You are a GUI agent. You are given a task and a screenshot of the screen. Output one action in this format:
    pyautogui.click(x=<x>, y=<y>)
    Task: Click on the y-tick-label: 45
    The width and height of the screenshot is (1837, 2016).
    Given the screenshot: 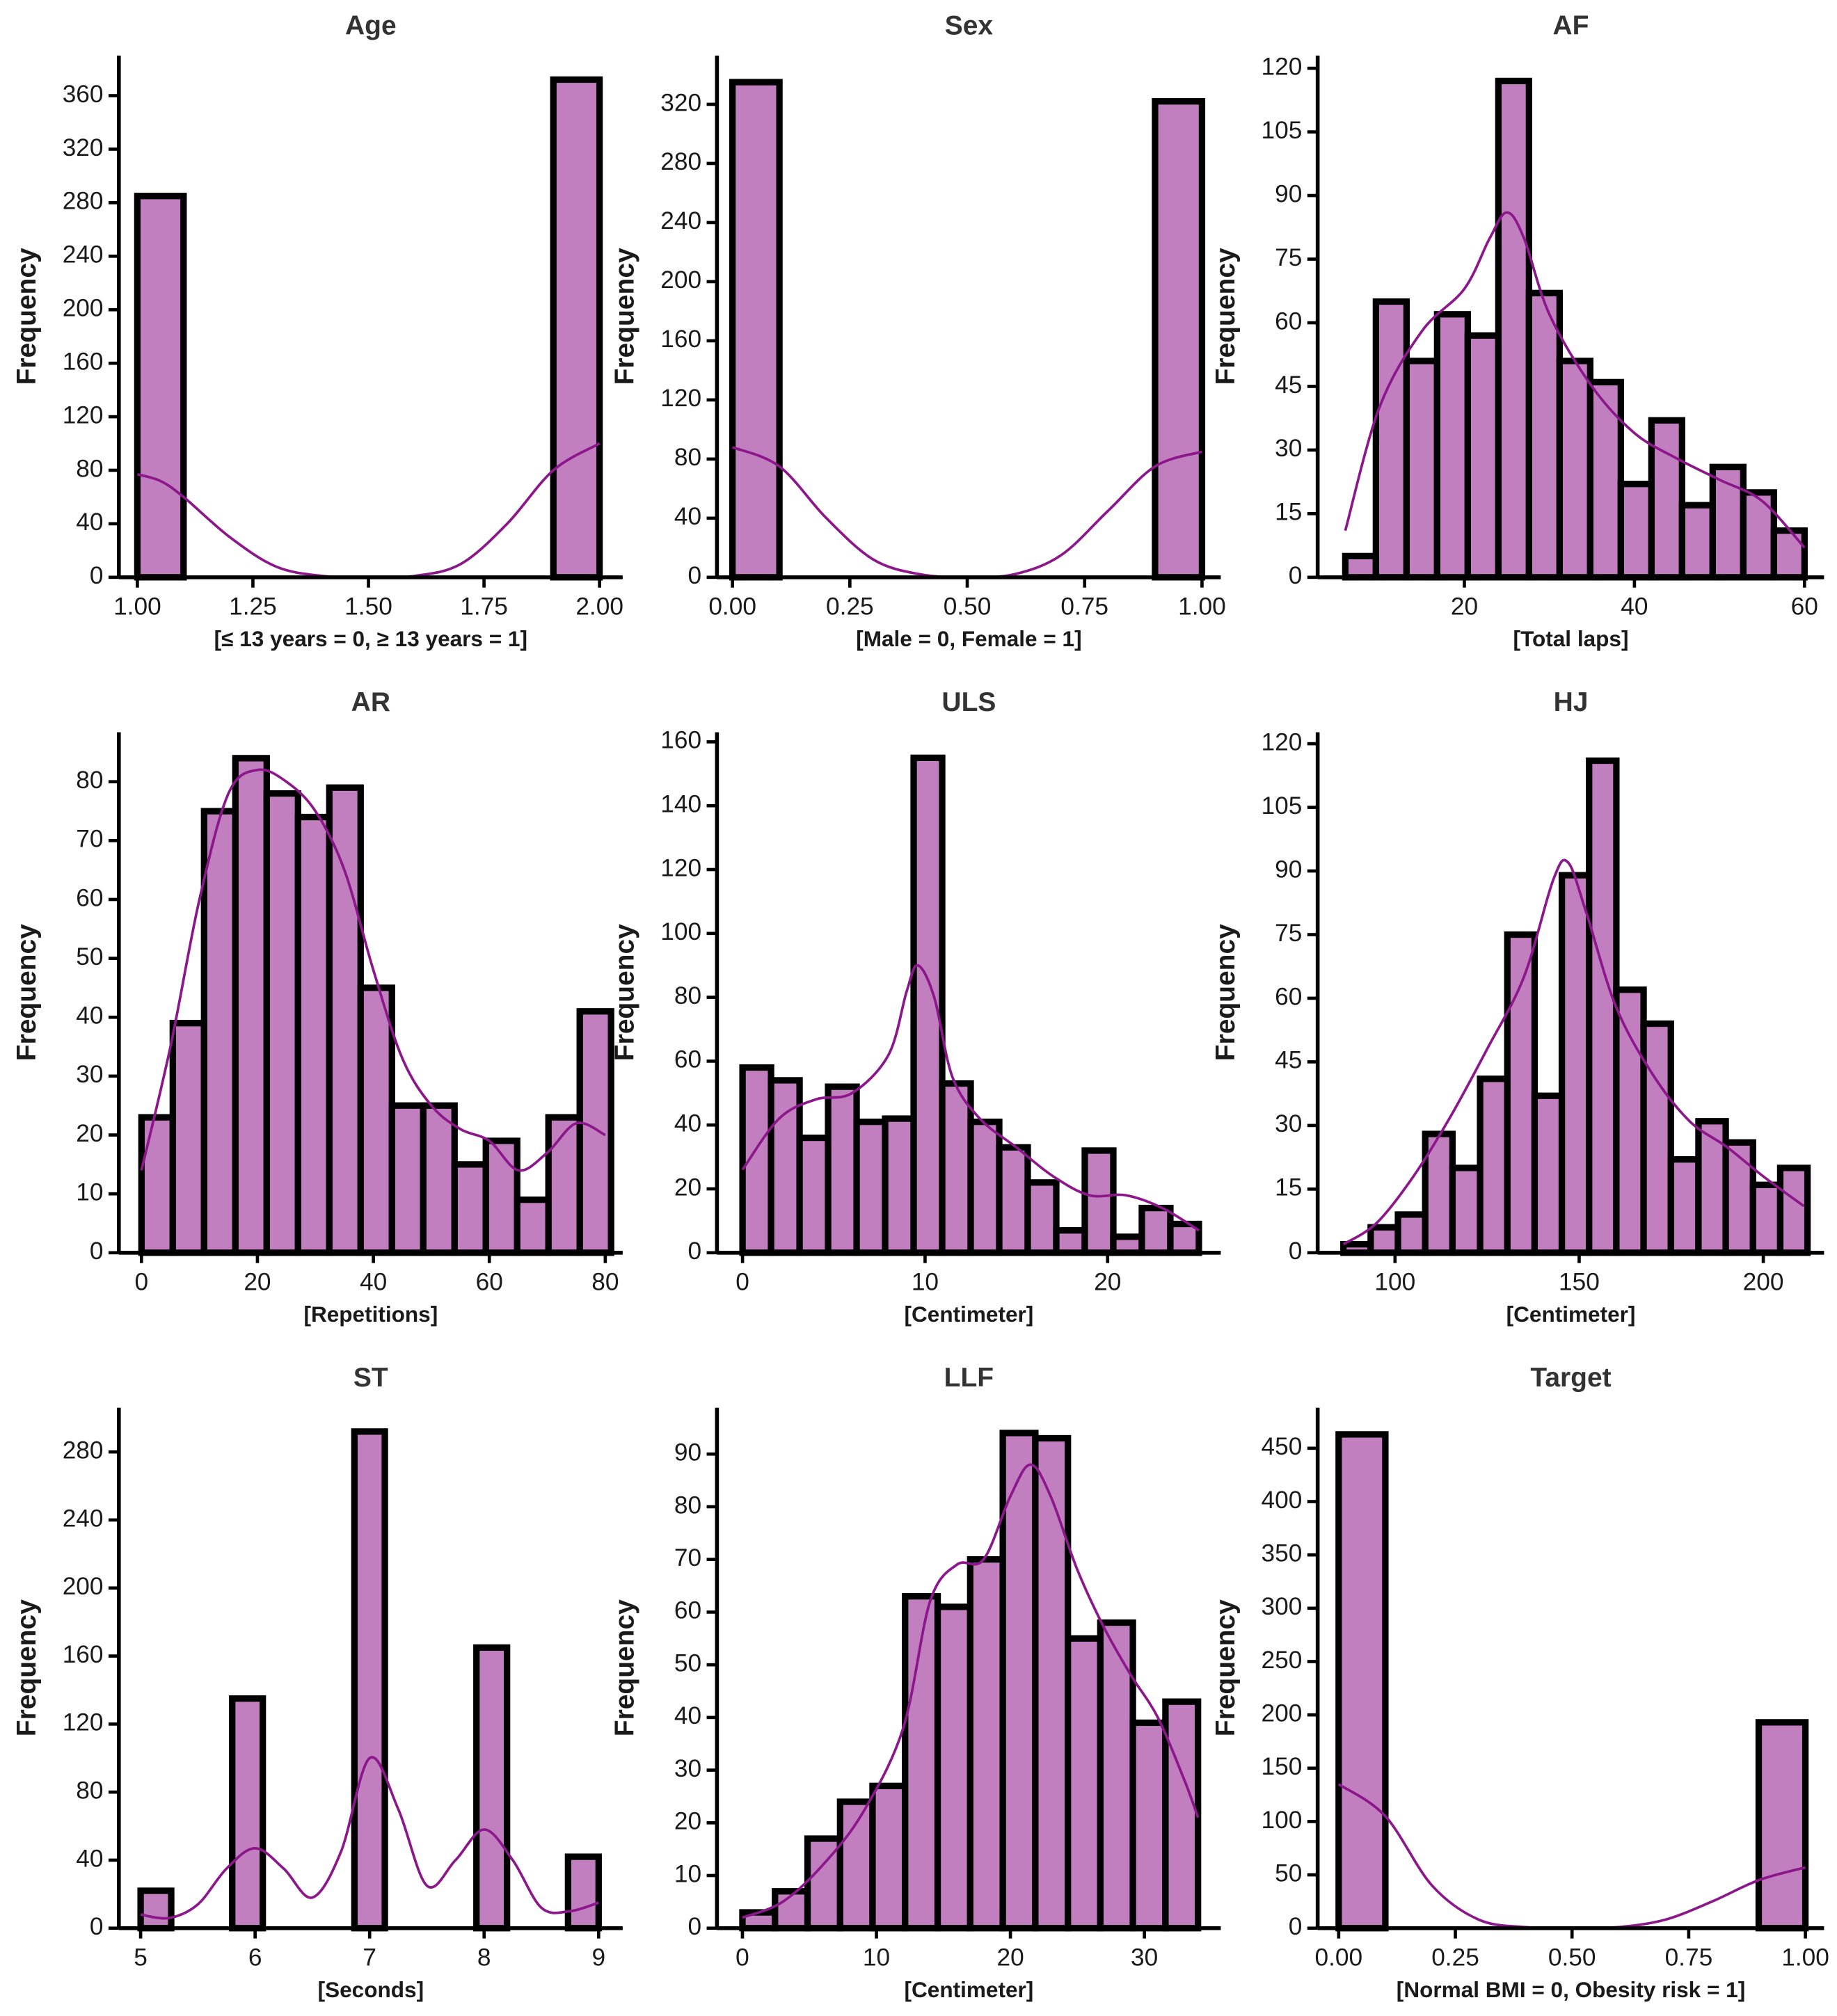 What is the action you would take?
    pyautogui.click(x=1288, y=1060)
    